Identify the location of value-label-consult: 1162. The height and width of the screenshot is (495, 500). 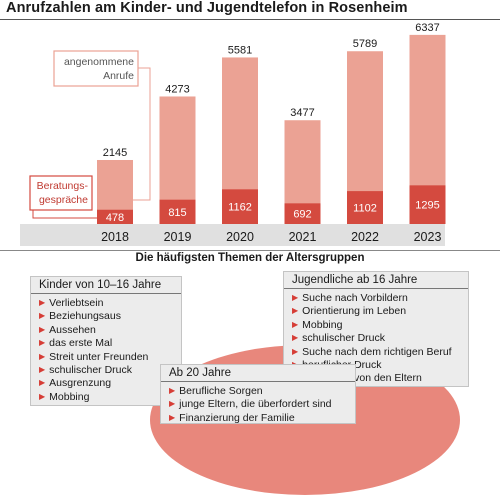
(240, 208).